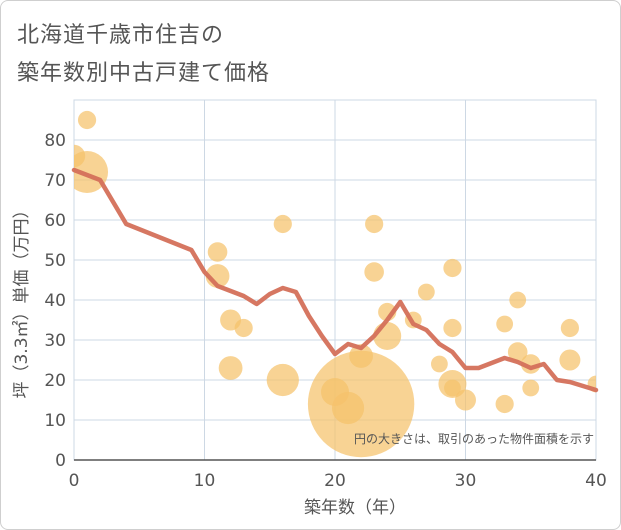 The height and width of the screenshot is (530, 621). What do you see at coordinates (55, 421) in the screenshot?
I see `y-tick-label: 10` at bounding box center [55, 421].